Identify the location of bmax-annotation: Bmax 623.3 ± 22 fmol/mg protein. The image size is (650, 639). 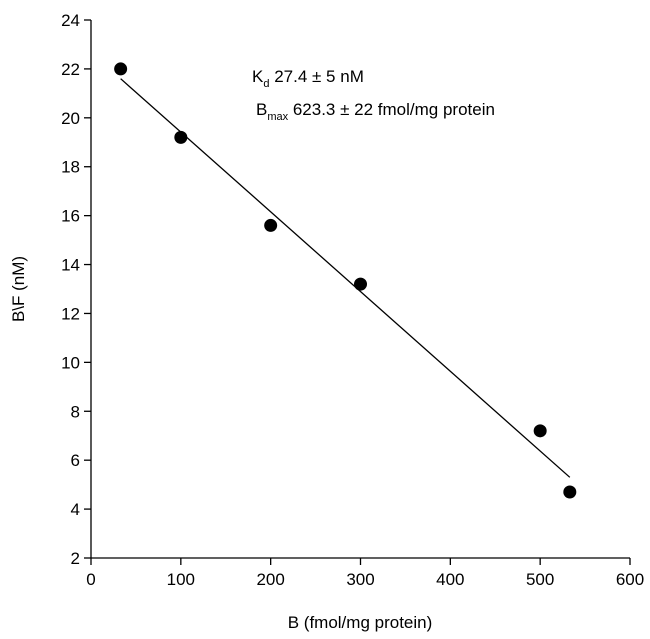
(375, 111).